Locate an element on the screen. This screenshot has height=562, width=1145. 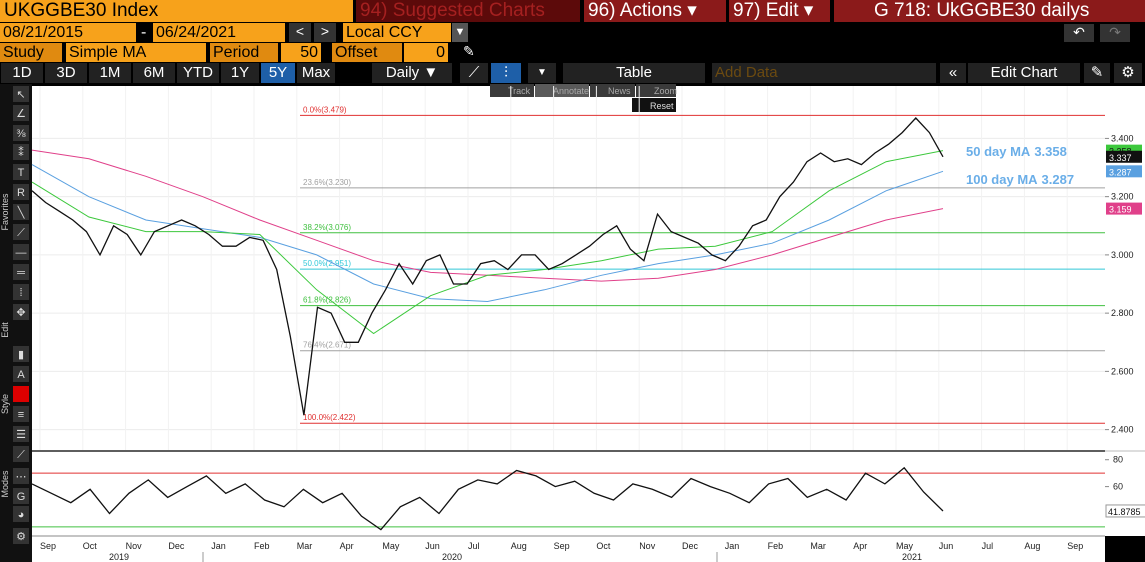
start-date: 08/21/2015 is located at coordinates (68, 32).